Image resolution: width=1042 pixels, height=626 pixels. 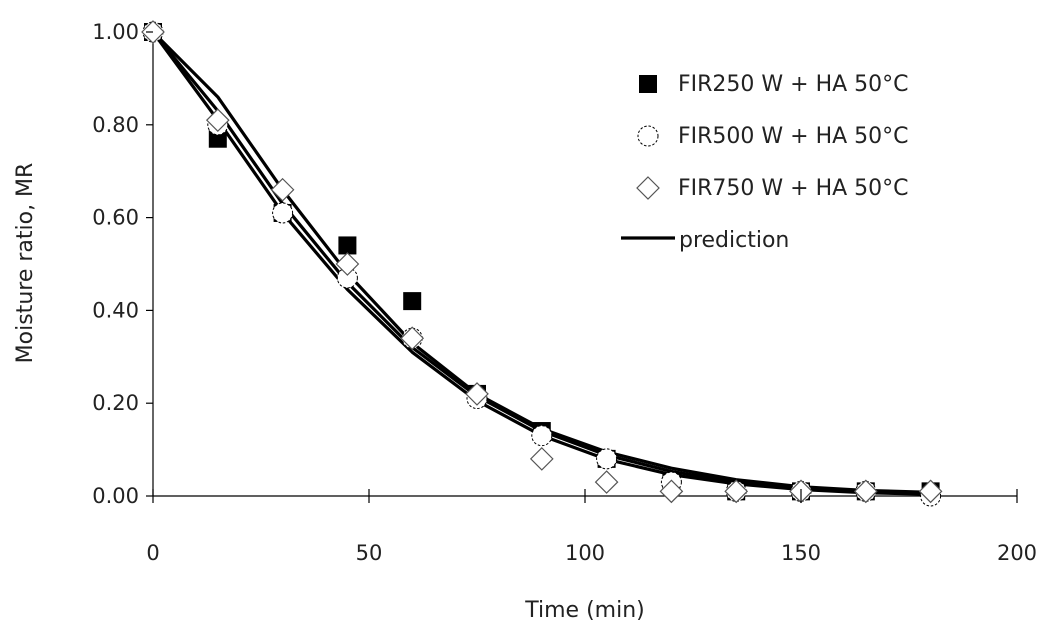 What do you see at coordinates (648, 84) in the screenshot?
I see `legend-marker-square` at bounding box center [648, 84].